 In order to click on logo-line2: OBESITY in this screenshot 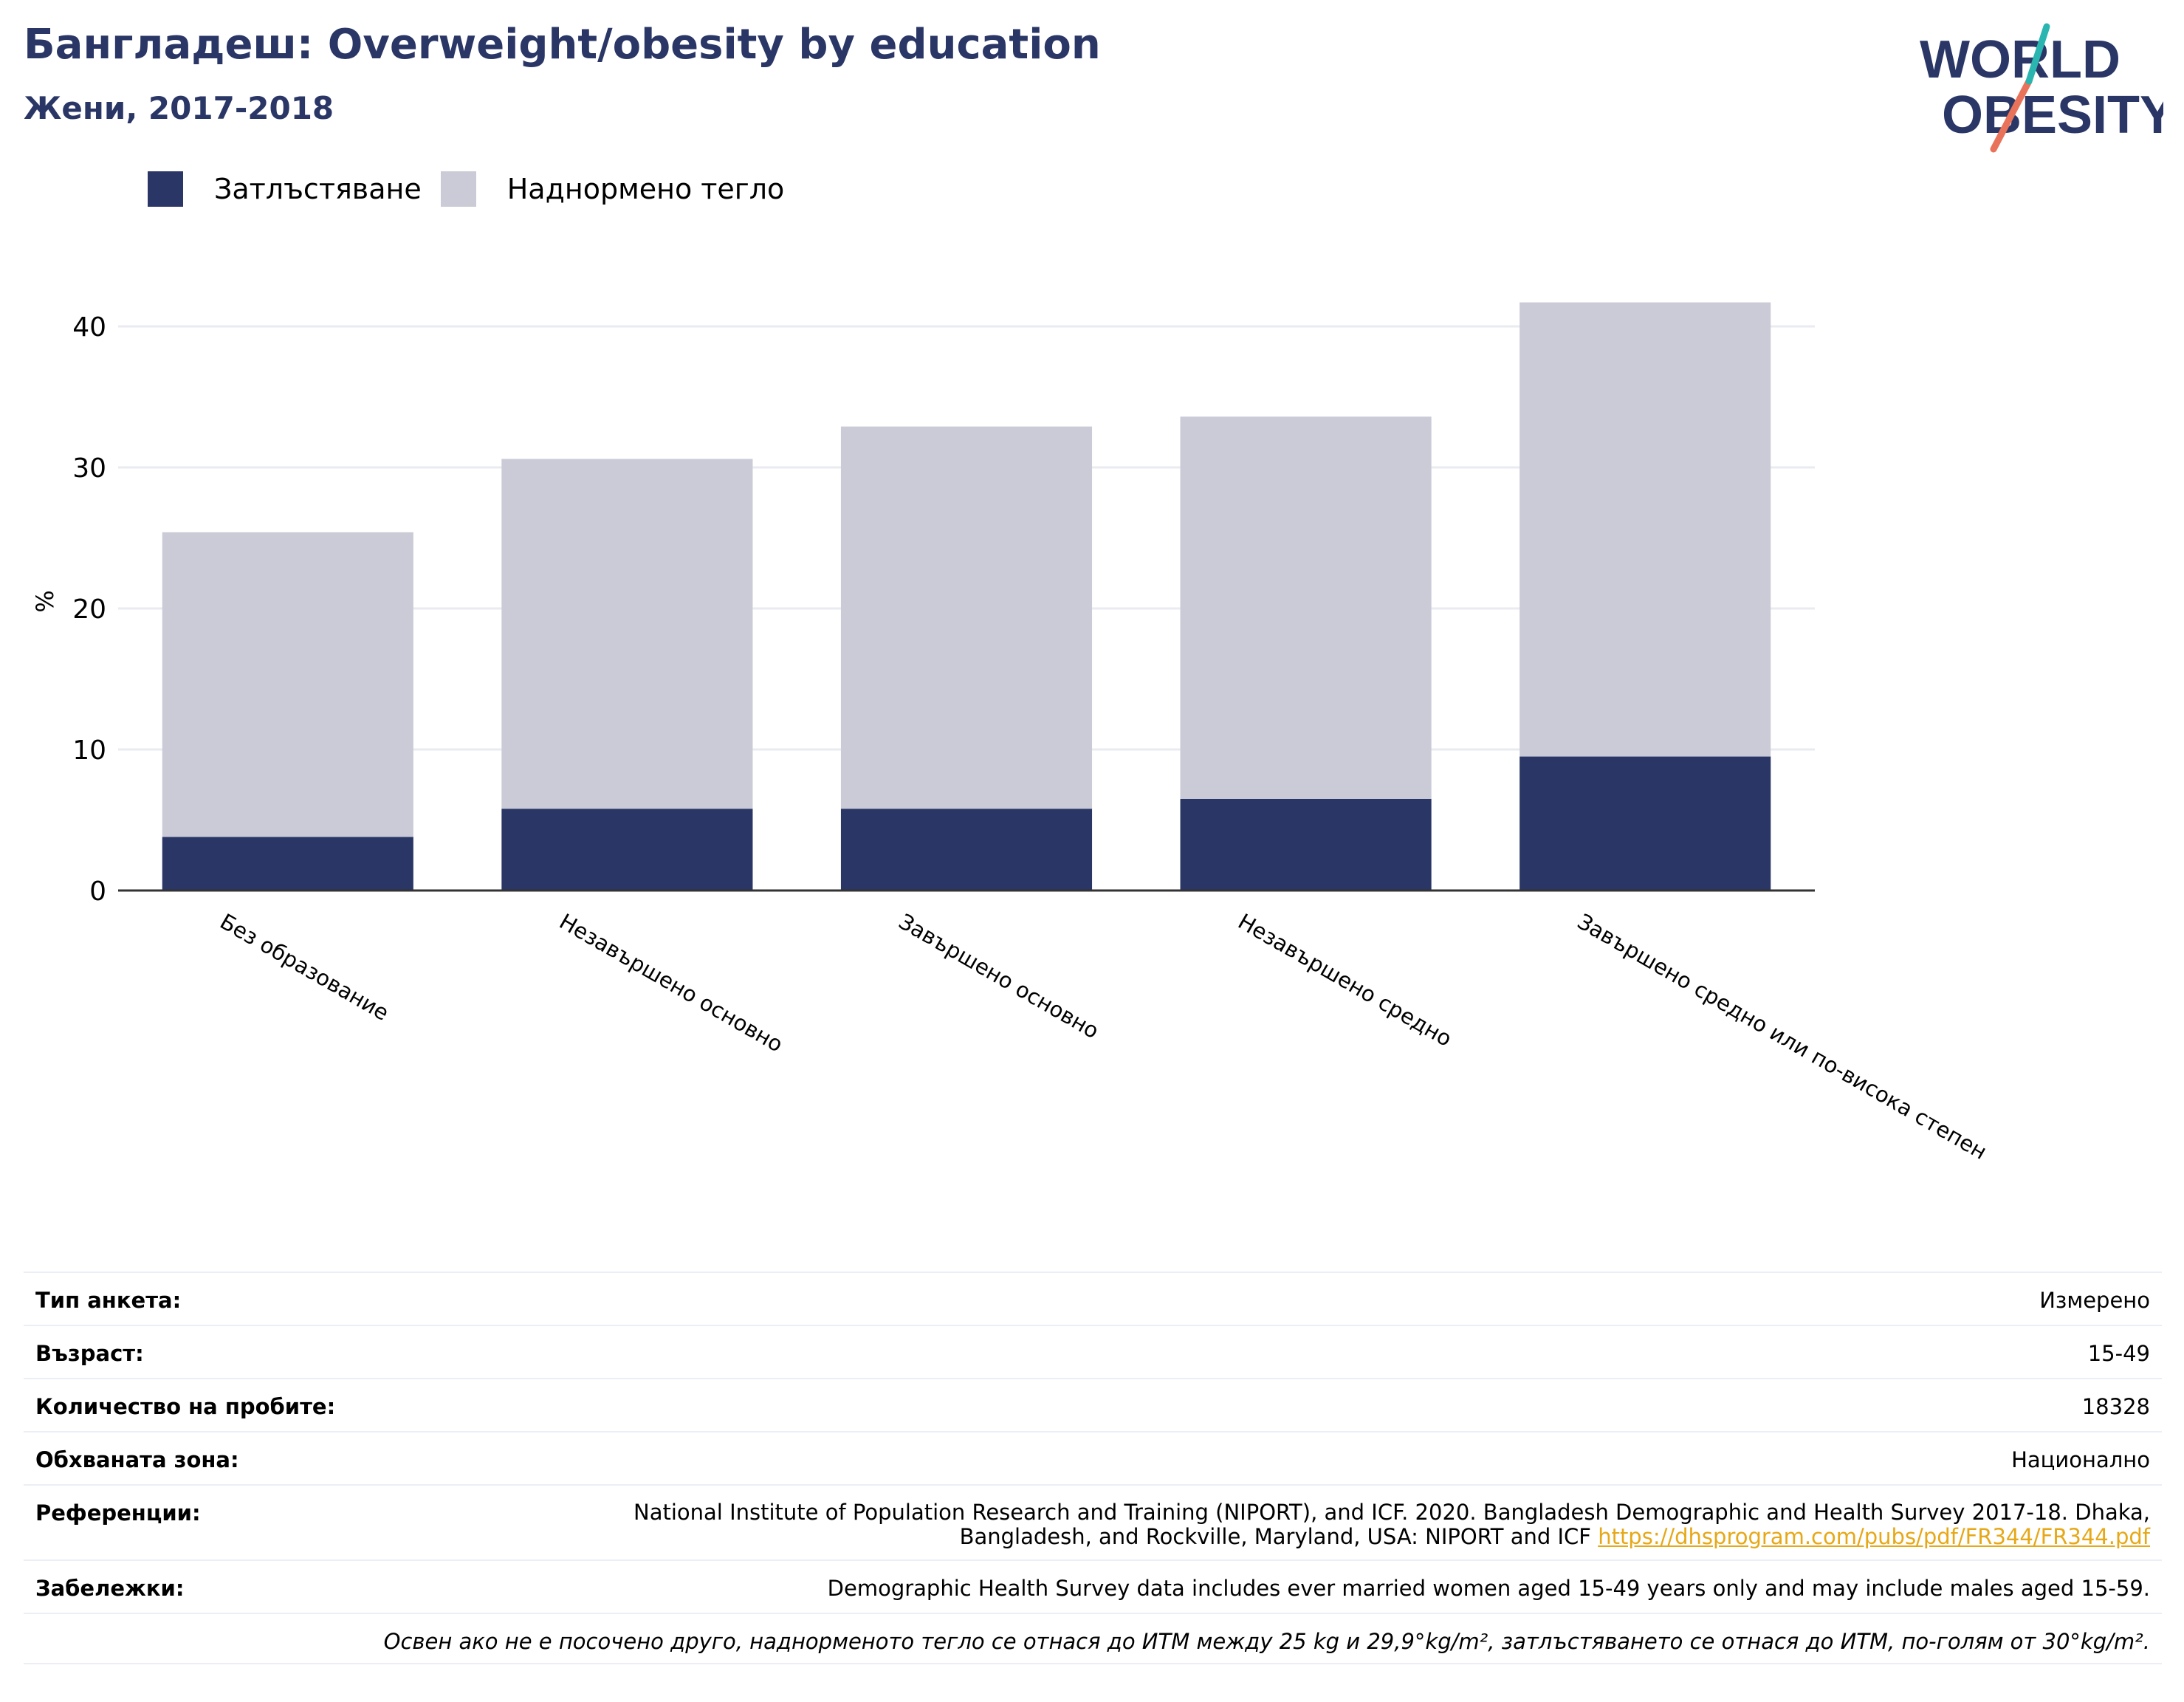, I will do `click(2052, 115)`.